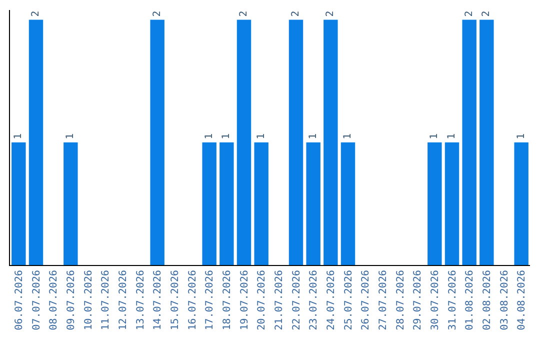 The width and height of the screenshot is (540, 340). I want to click on x-tick-label: 23.07.2026, so click(314, 300).